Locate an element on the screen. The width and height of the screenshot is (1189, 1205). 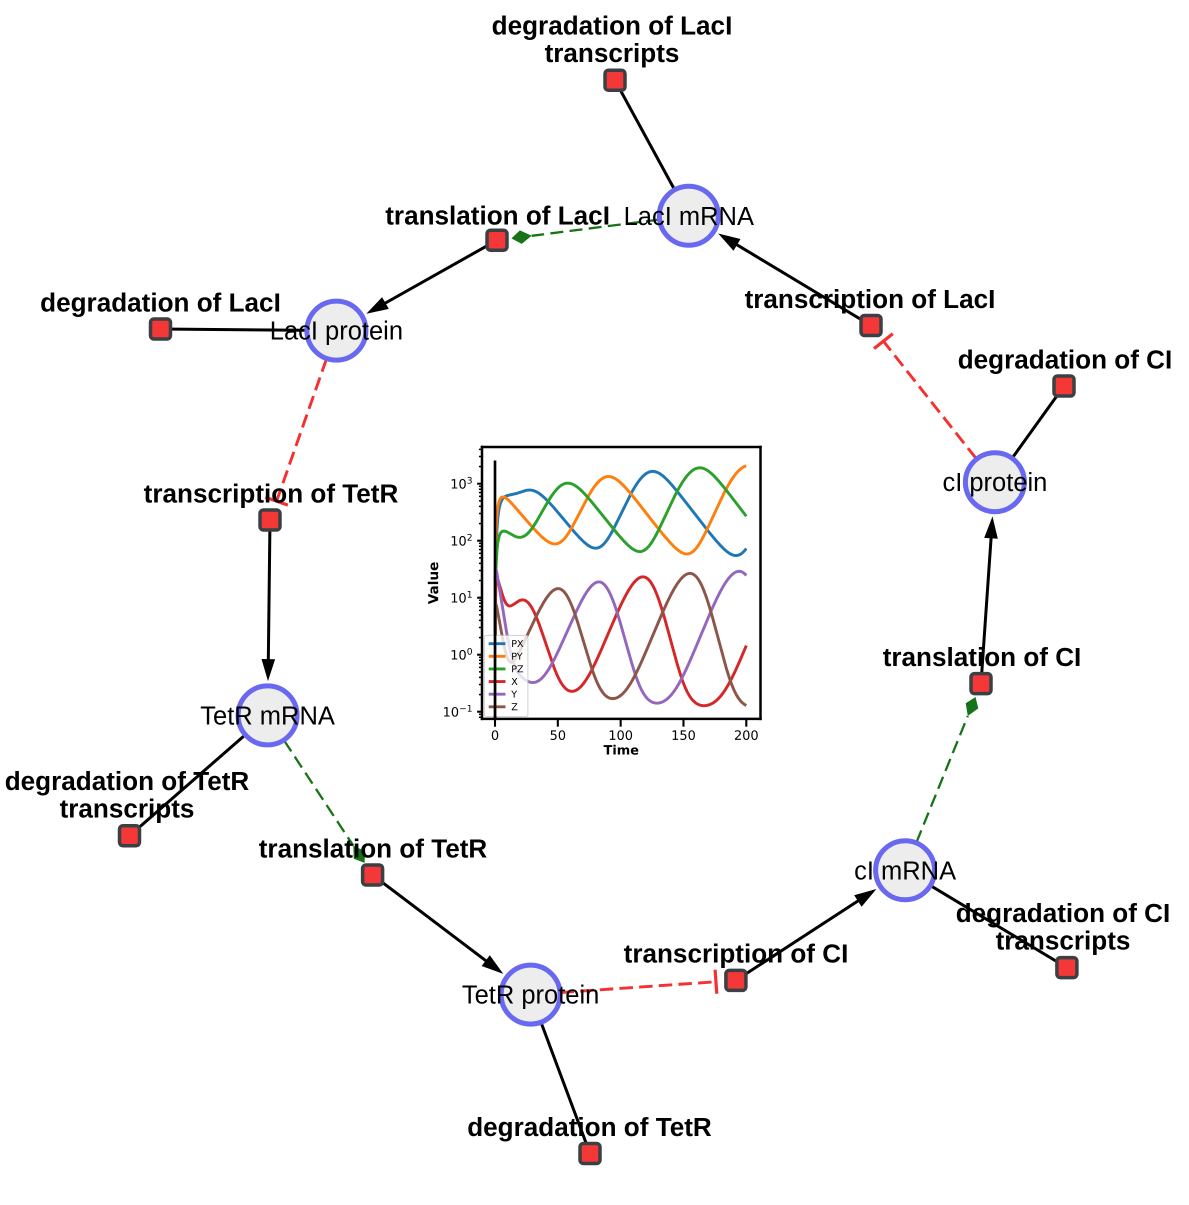
svg-text: transcription of CI is located at coordinates (736, 954).